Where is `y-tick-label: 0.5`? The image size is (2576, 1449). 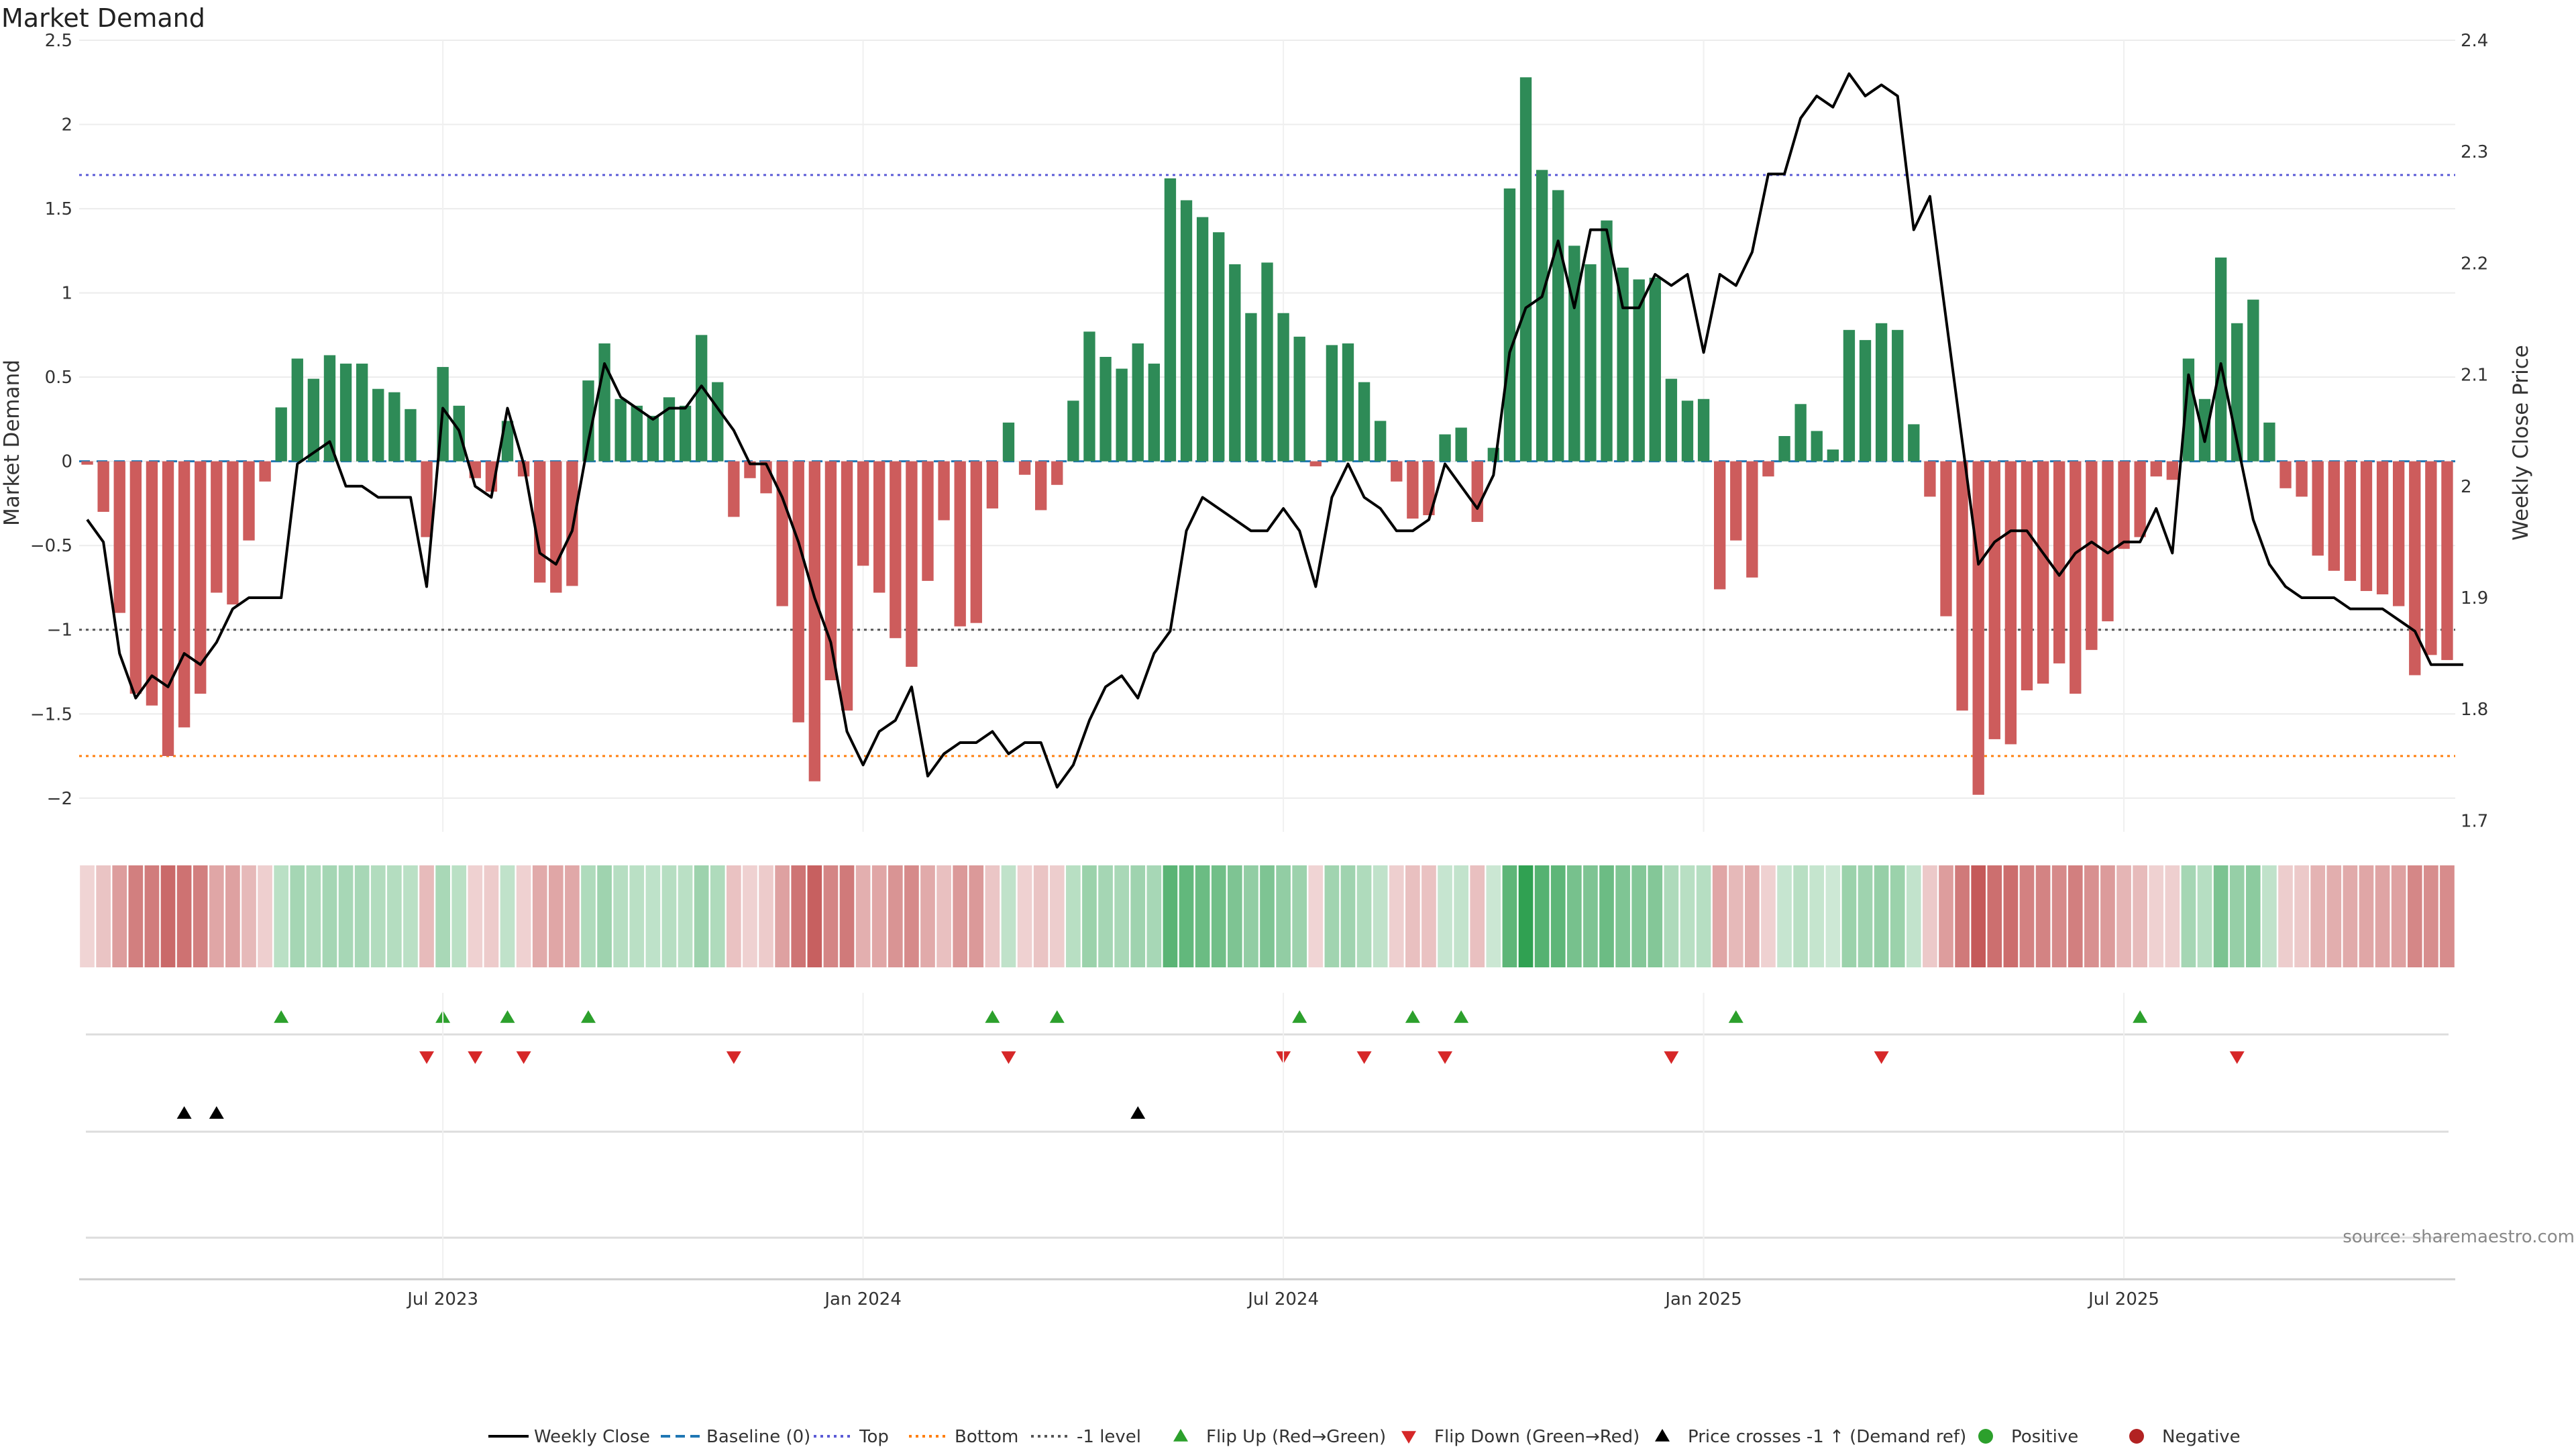
y-tick-label: 0.5 is located at coordinates (58, 378).